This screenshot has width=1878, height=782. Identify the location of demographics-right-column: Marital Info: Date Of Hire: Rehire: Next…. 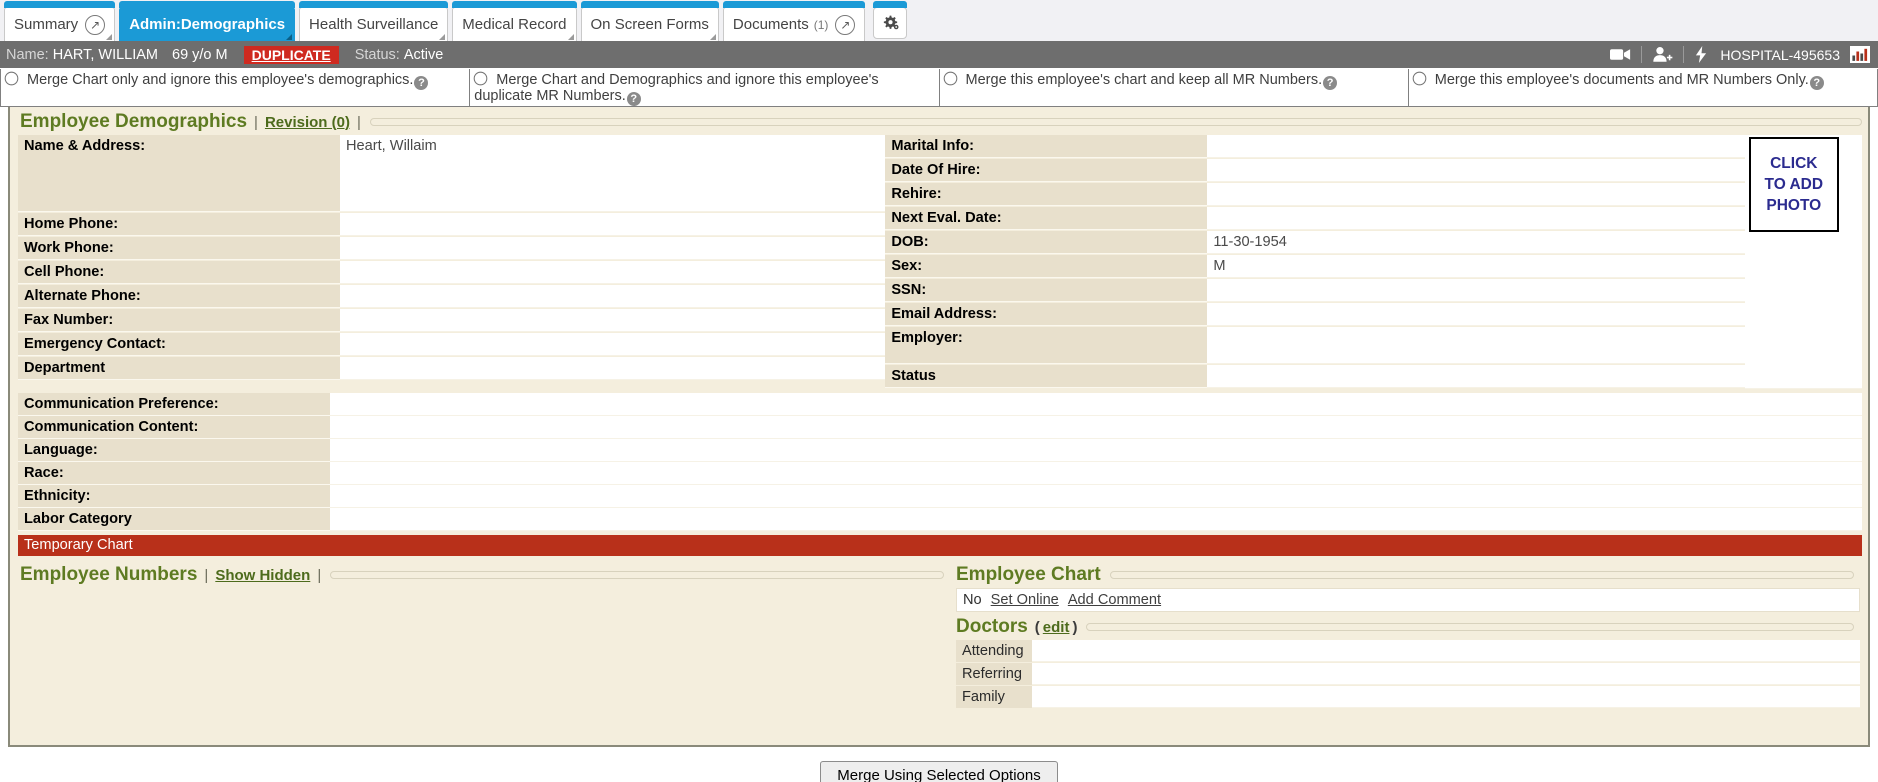
(1315, 262).